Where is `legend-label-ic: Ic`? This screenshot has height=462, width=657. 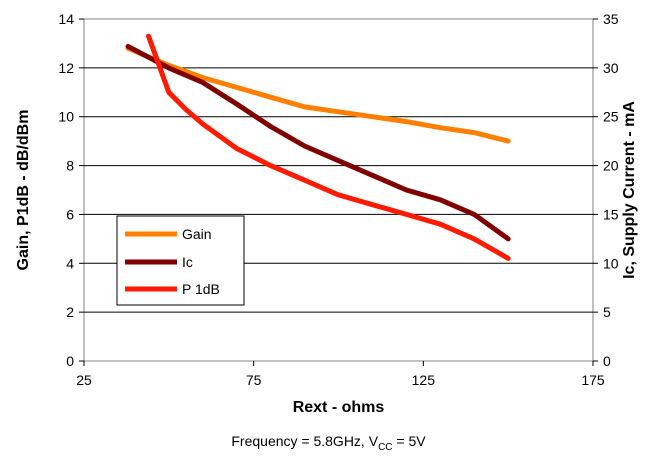 legend-label-ic: Ic is located at coordinates (187, 262).